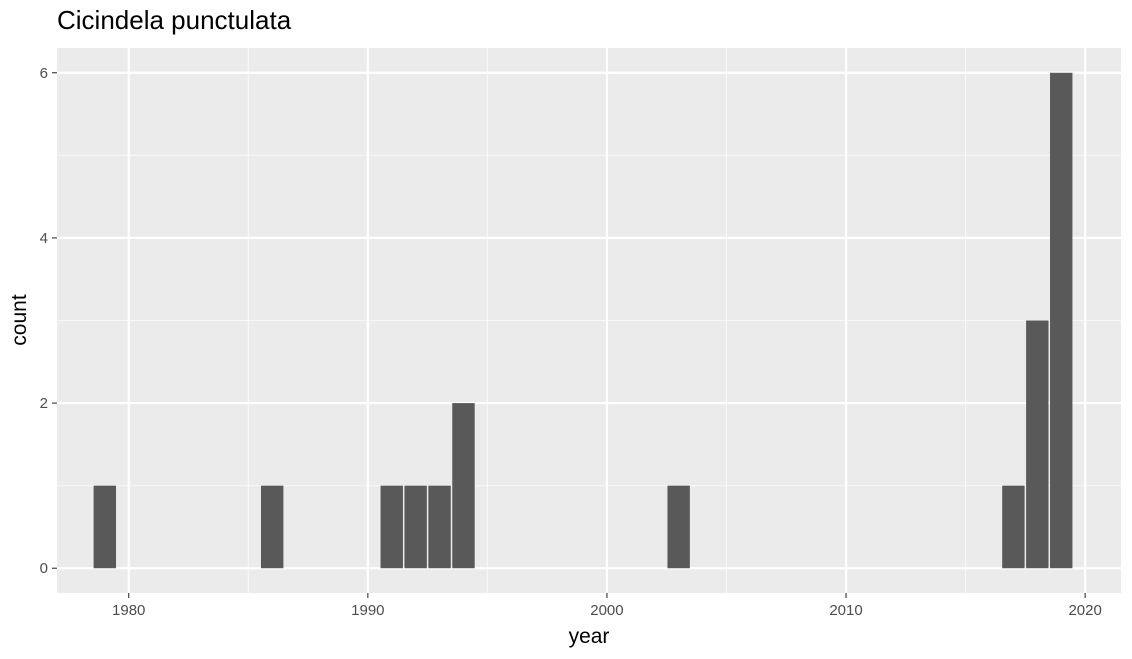 The image size is (1132, 659). Describe the element at coordinates (48, 321) in the screenshot. I see `y-axis: 0 2 4 6` at that location.